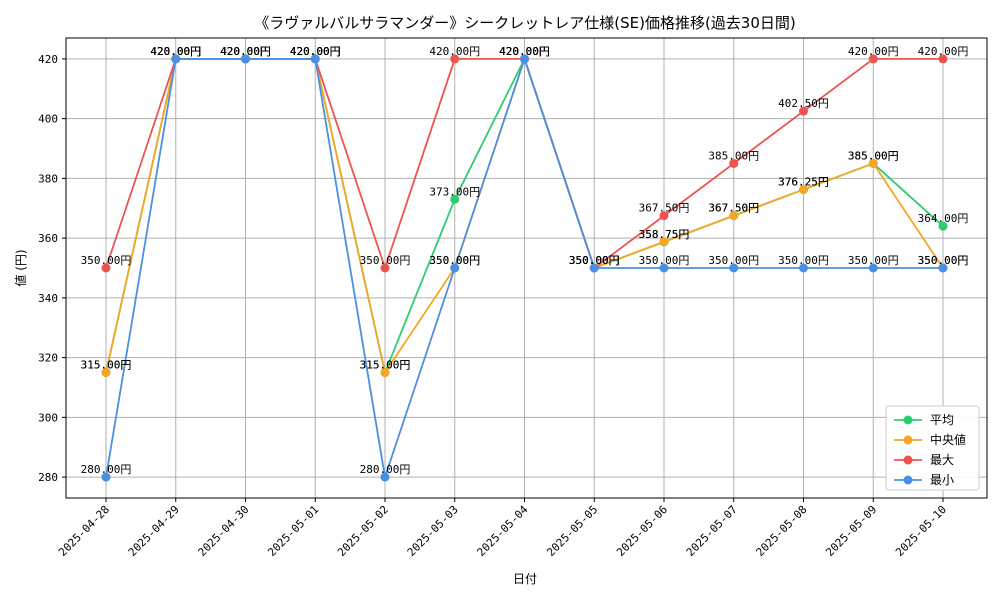 This screenshot has width=1000, height=600. I want to click on legend-item: 平均, so click(924, 420).